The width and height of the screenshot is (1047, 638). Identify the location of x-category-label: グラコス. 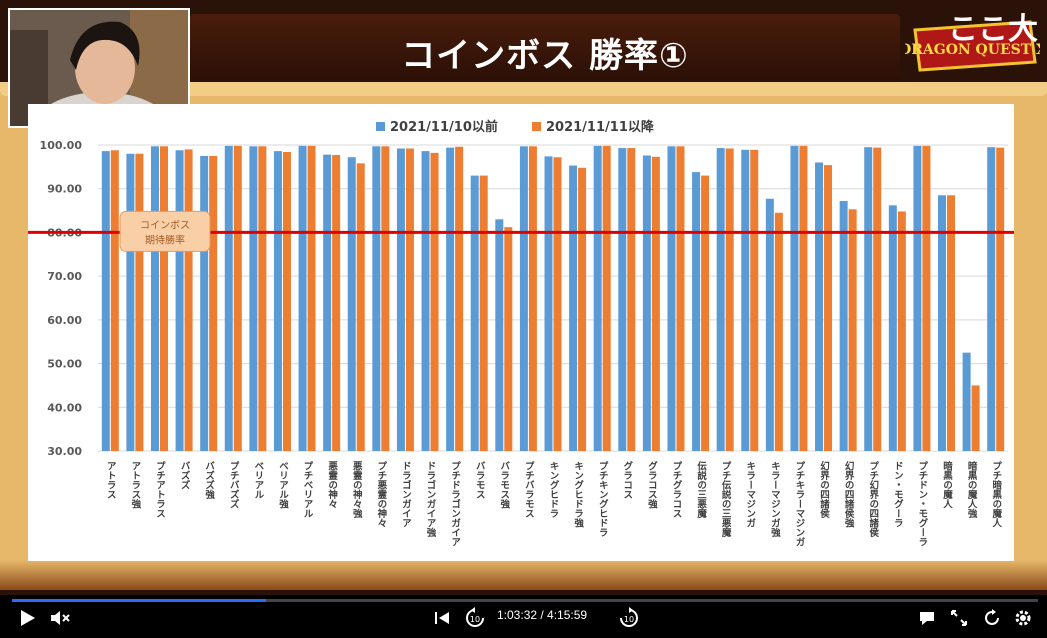
(627, 479).